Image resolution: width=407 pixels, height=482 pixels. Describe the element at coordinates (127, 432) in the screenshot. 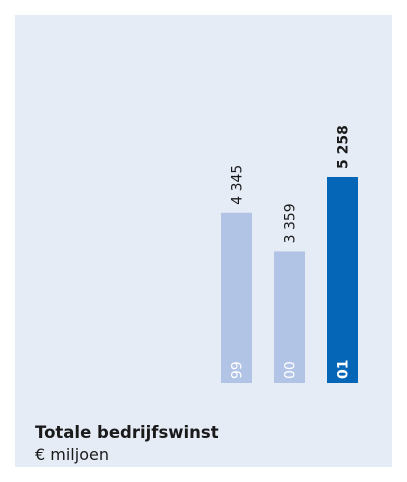

I see `chart-title: Totale bedrijfswinst` at that location.